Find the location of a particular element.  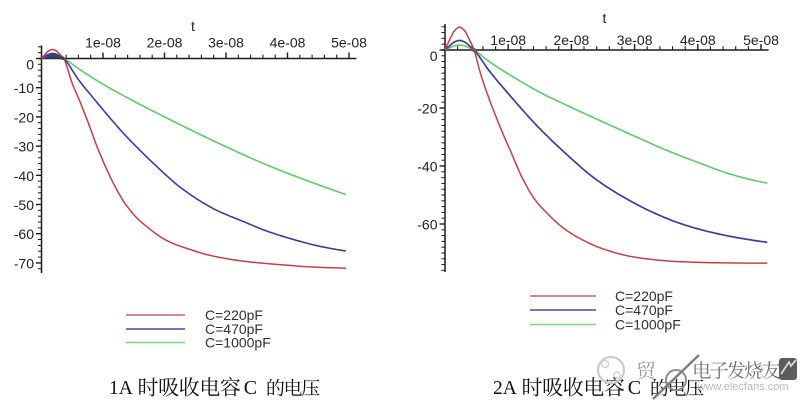

svg-text: 1A is located at coordinates (121, 388).